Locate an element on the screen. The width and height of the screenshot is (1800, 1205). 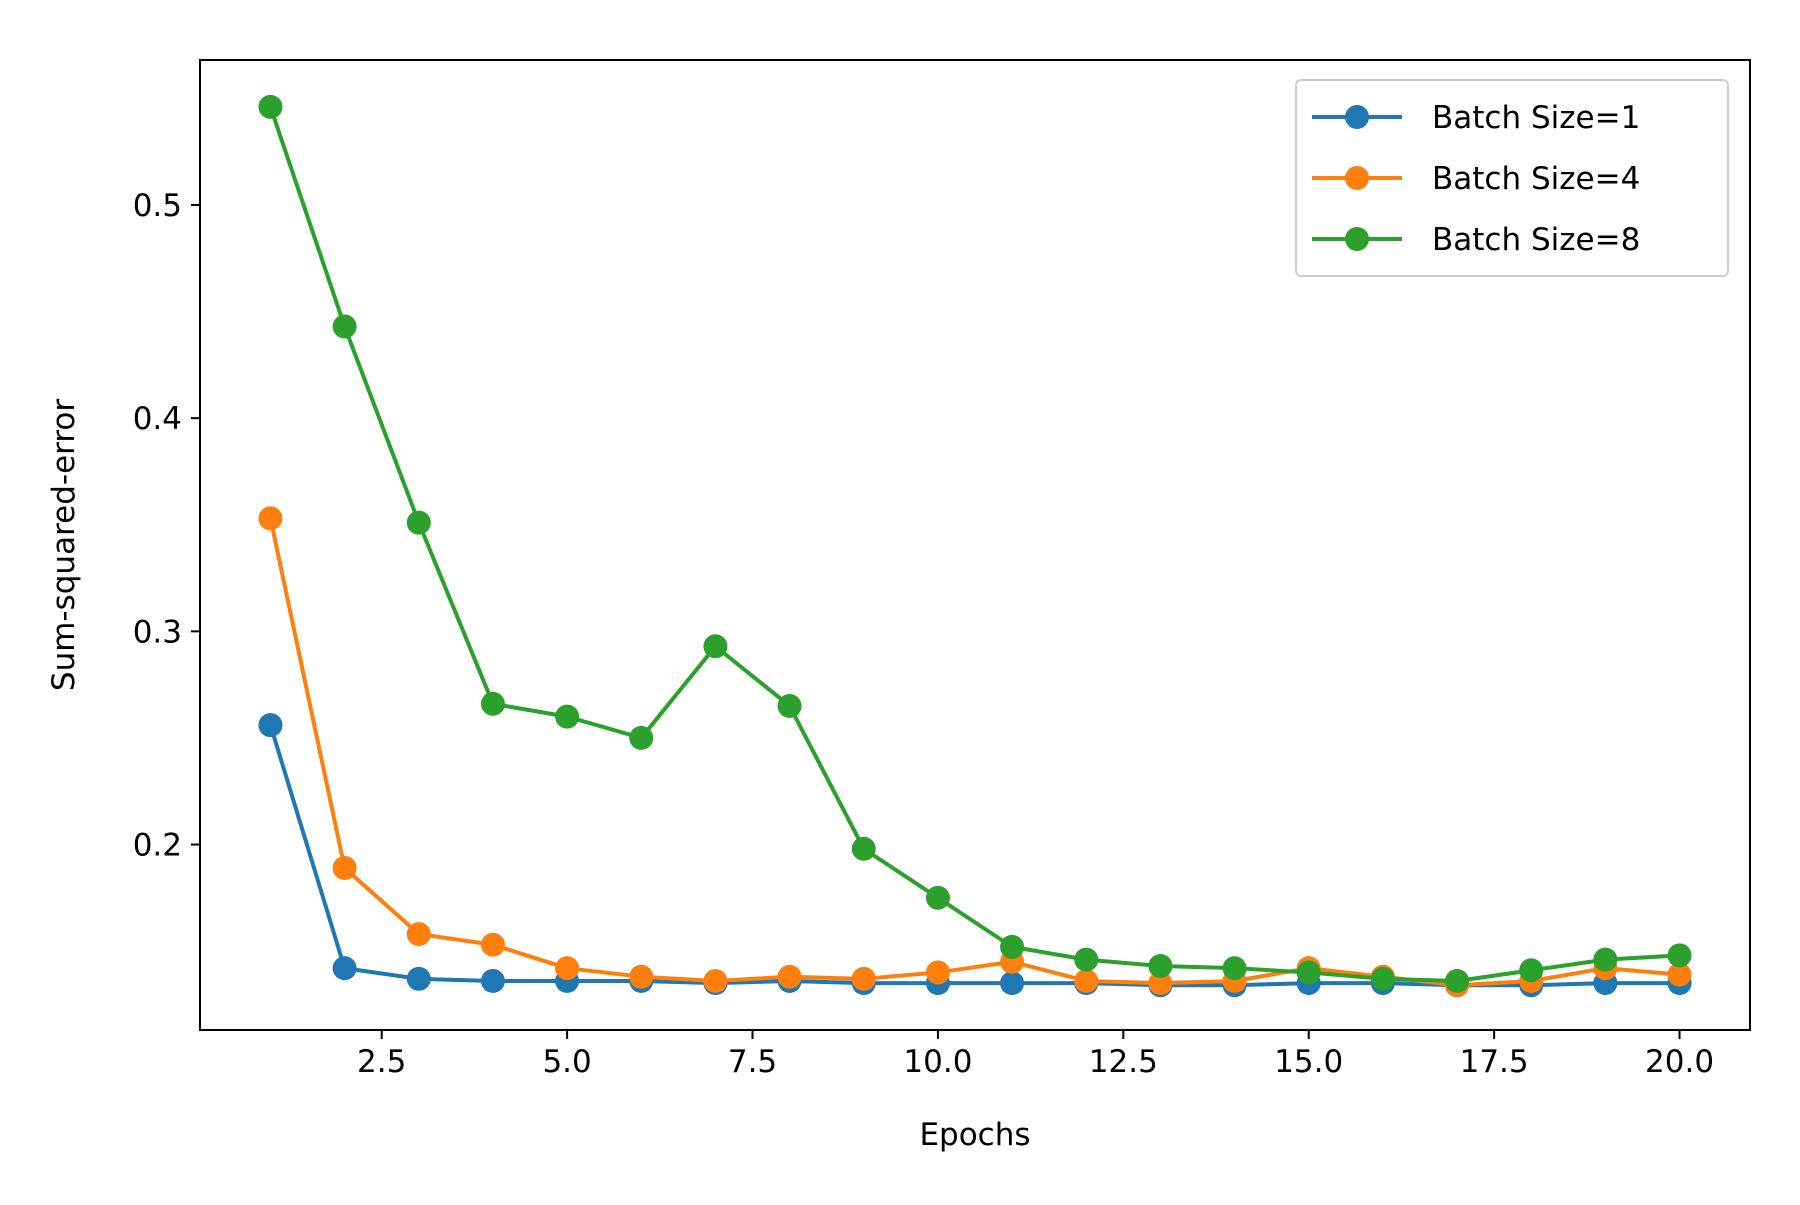
x-tick-label: 2.5 is located at coordinates (381, 1062).